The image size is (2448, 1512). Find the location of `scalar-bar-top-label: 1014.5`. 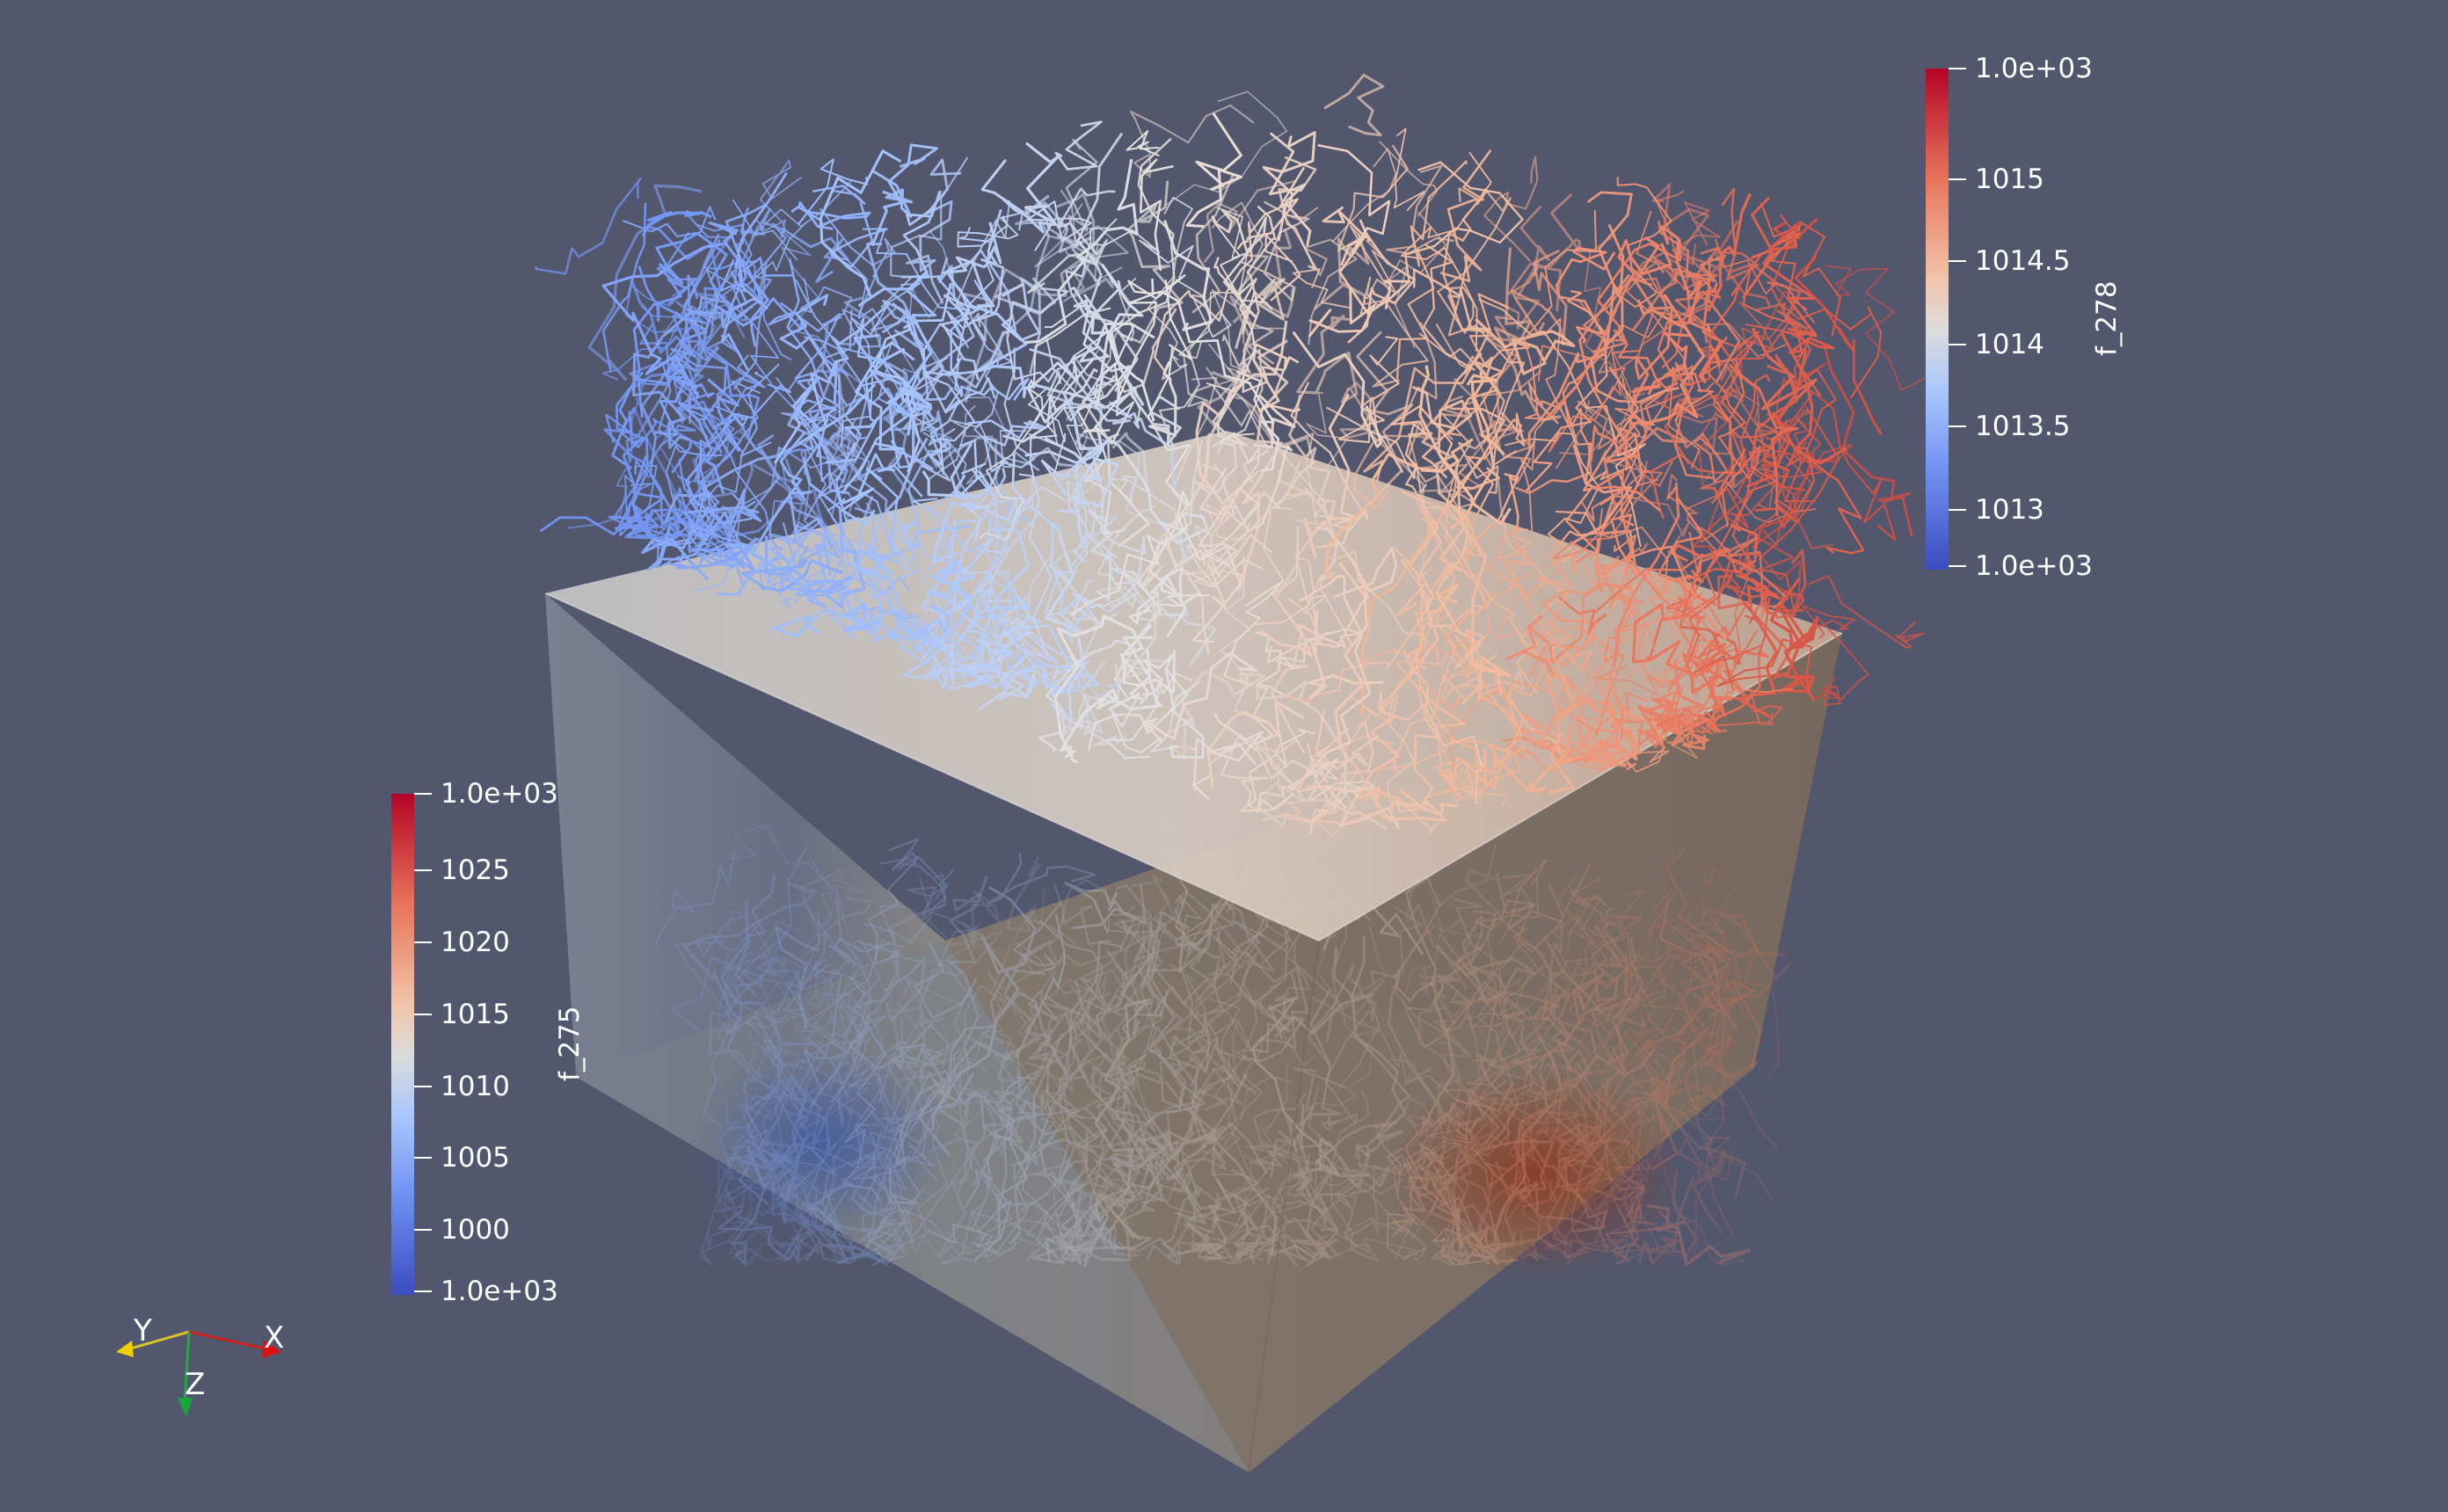

scalar-bar-top-label: 1014.5 is located at coordinates (2023, 261).